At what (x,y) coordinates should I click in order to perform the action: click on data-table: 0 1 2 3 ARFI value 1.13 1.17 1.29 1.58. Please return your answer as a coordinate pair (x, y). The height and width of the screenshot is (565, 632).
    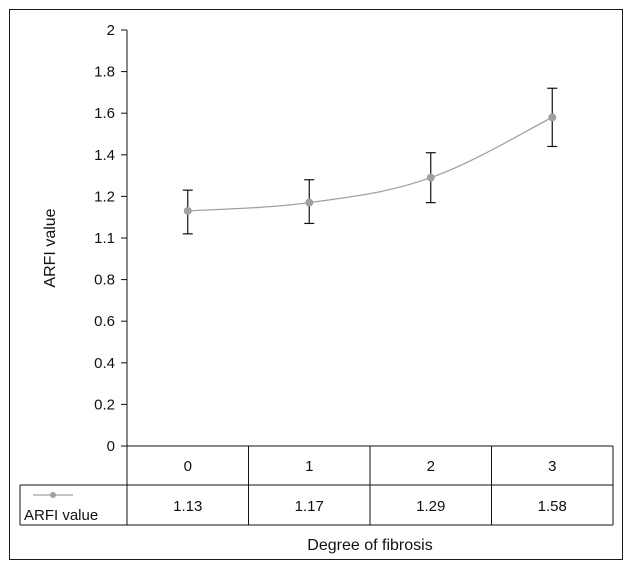
    Looking at the image, I should click on (316, 486).